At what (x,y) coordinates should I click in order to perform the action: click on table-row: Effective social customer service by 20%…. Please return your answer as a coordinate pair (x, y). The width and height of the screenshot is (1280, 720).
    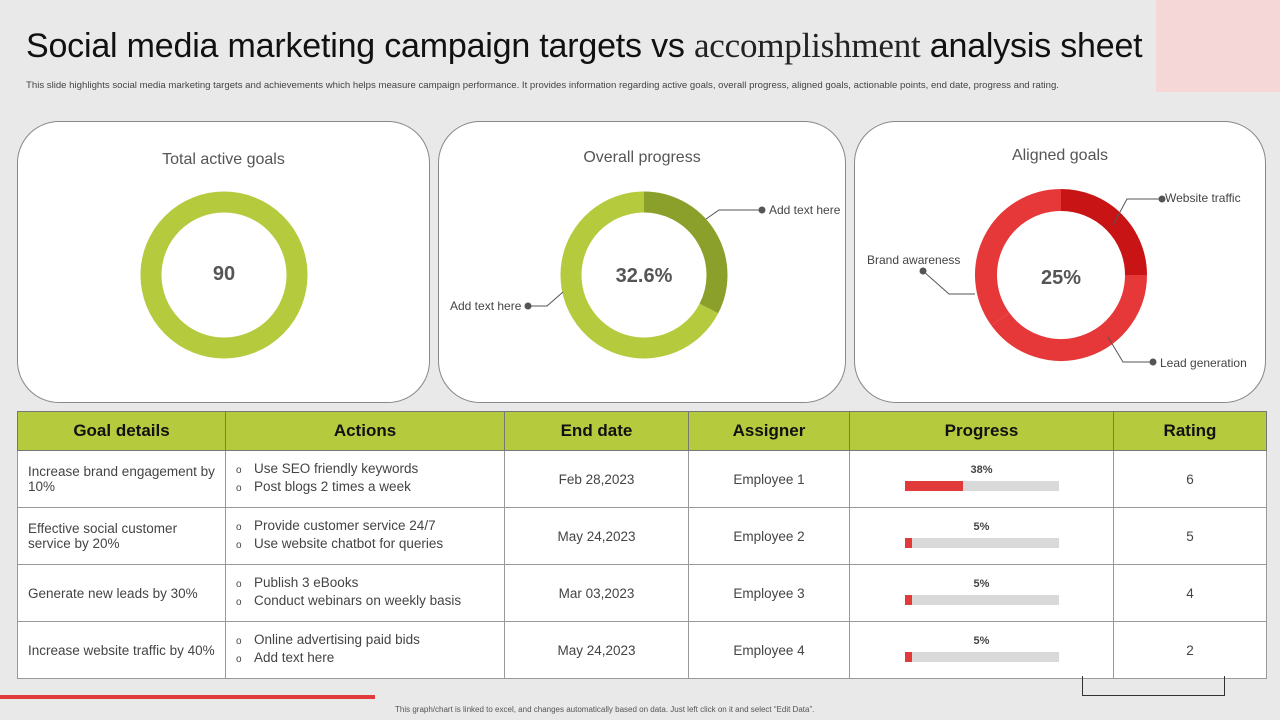
    Looking at the image, I should click on (642, 536).